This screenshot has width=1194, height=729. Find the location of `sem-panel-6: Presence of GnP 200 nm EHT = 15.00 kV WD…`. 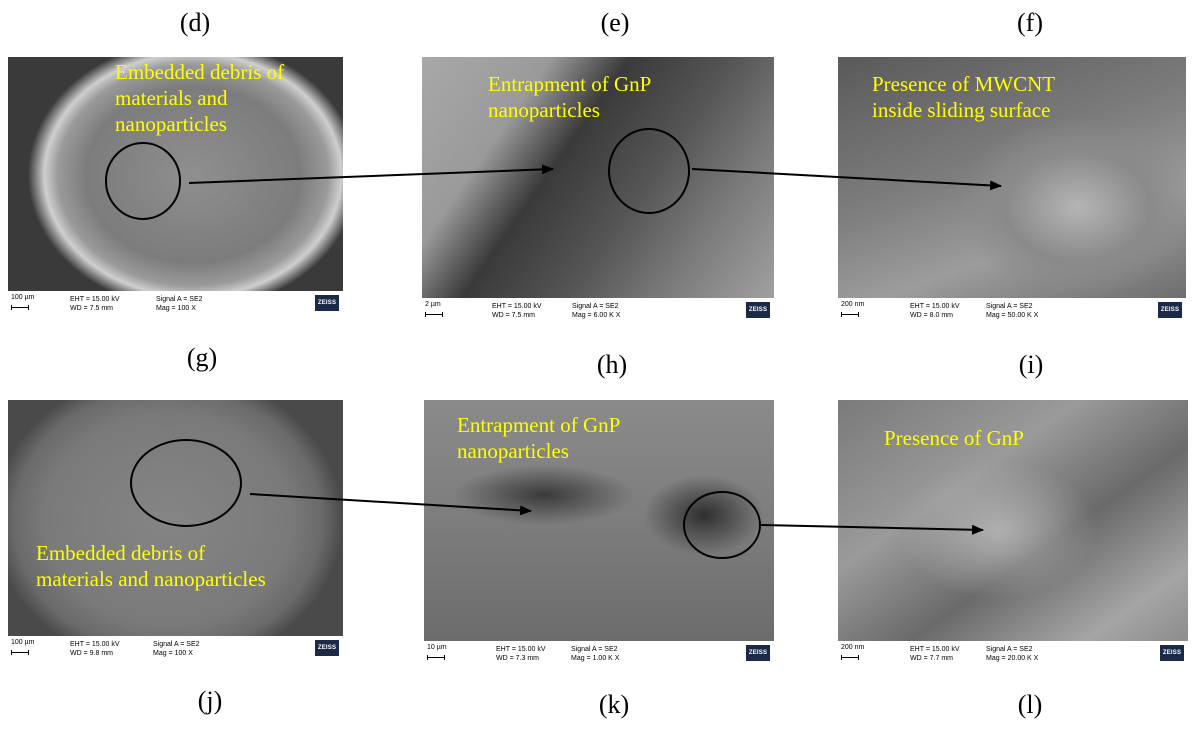

sem-panel-6: Presence of GnP 200 nm EHT = 15.00 kV WD… is located at coordinates (1013, 532).